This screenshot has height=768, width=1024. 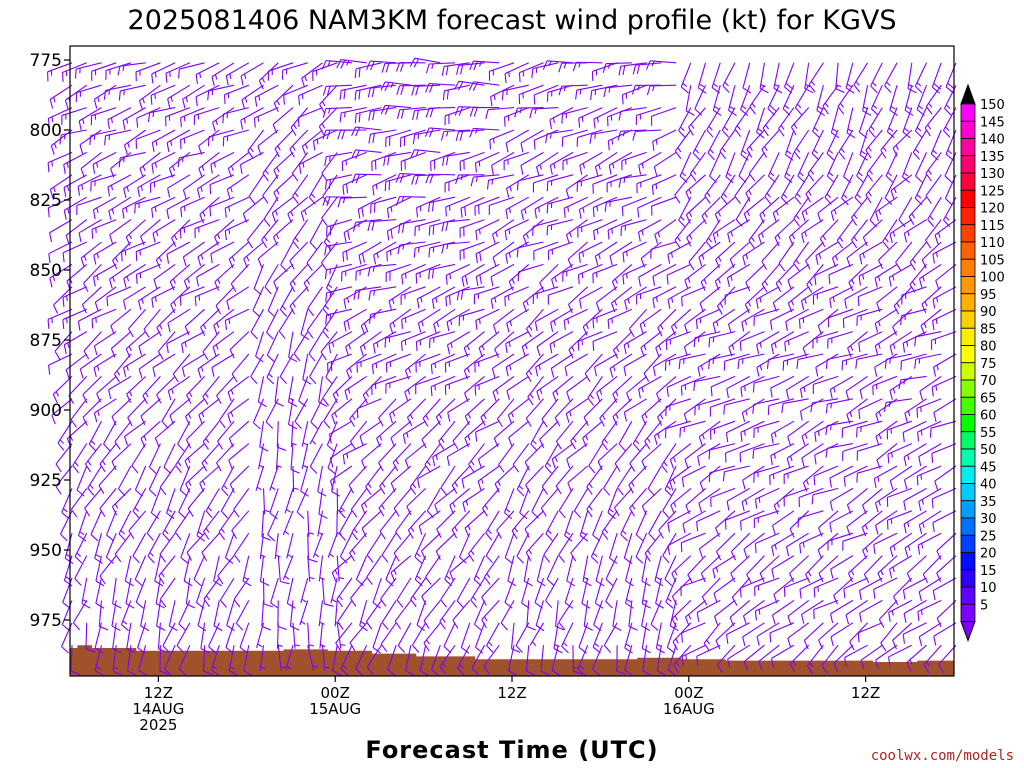 What do you see at coordinates (988, 450) in the screenshot?
I see `colorbar-label: 50` at bounding box center [988, 450].